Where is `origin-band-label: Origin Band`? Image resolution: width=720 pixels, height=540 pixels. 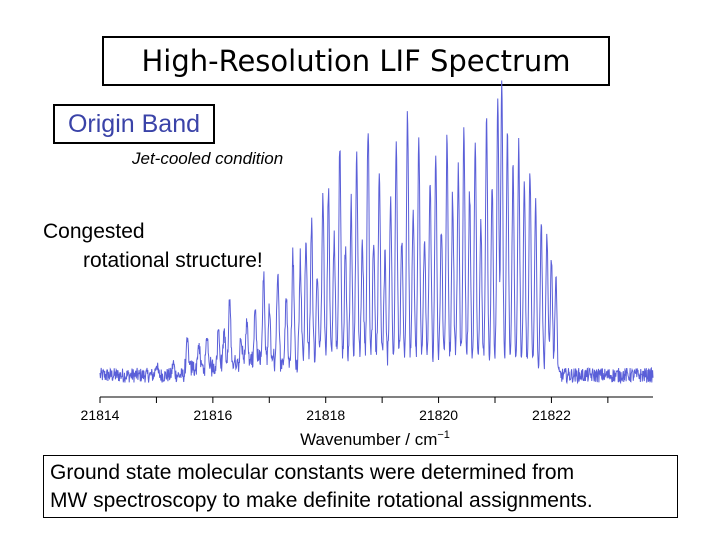
origin-band-label: Origin Band is located at coordinates (134, 124).